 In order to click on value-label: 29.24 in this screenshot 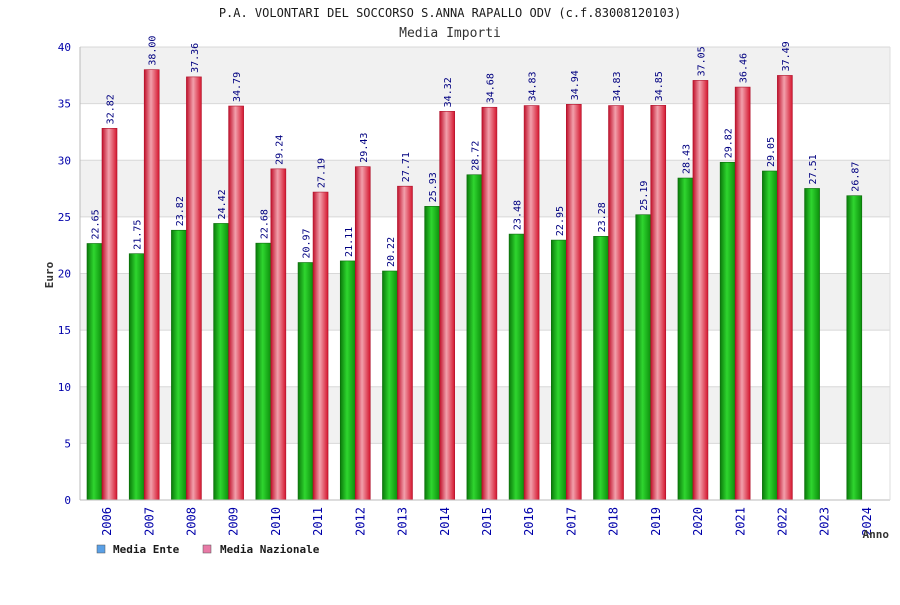, I will do `click(279, 150)`.